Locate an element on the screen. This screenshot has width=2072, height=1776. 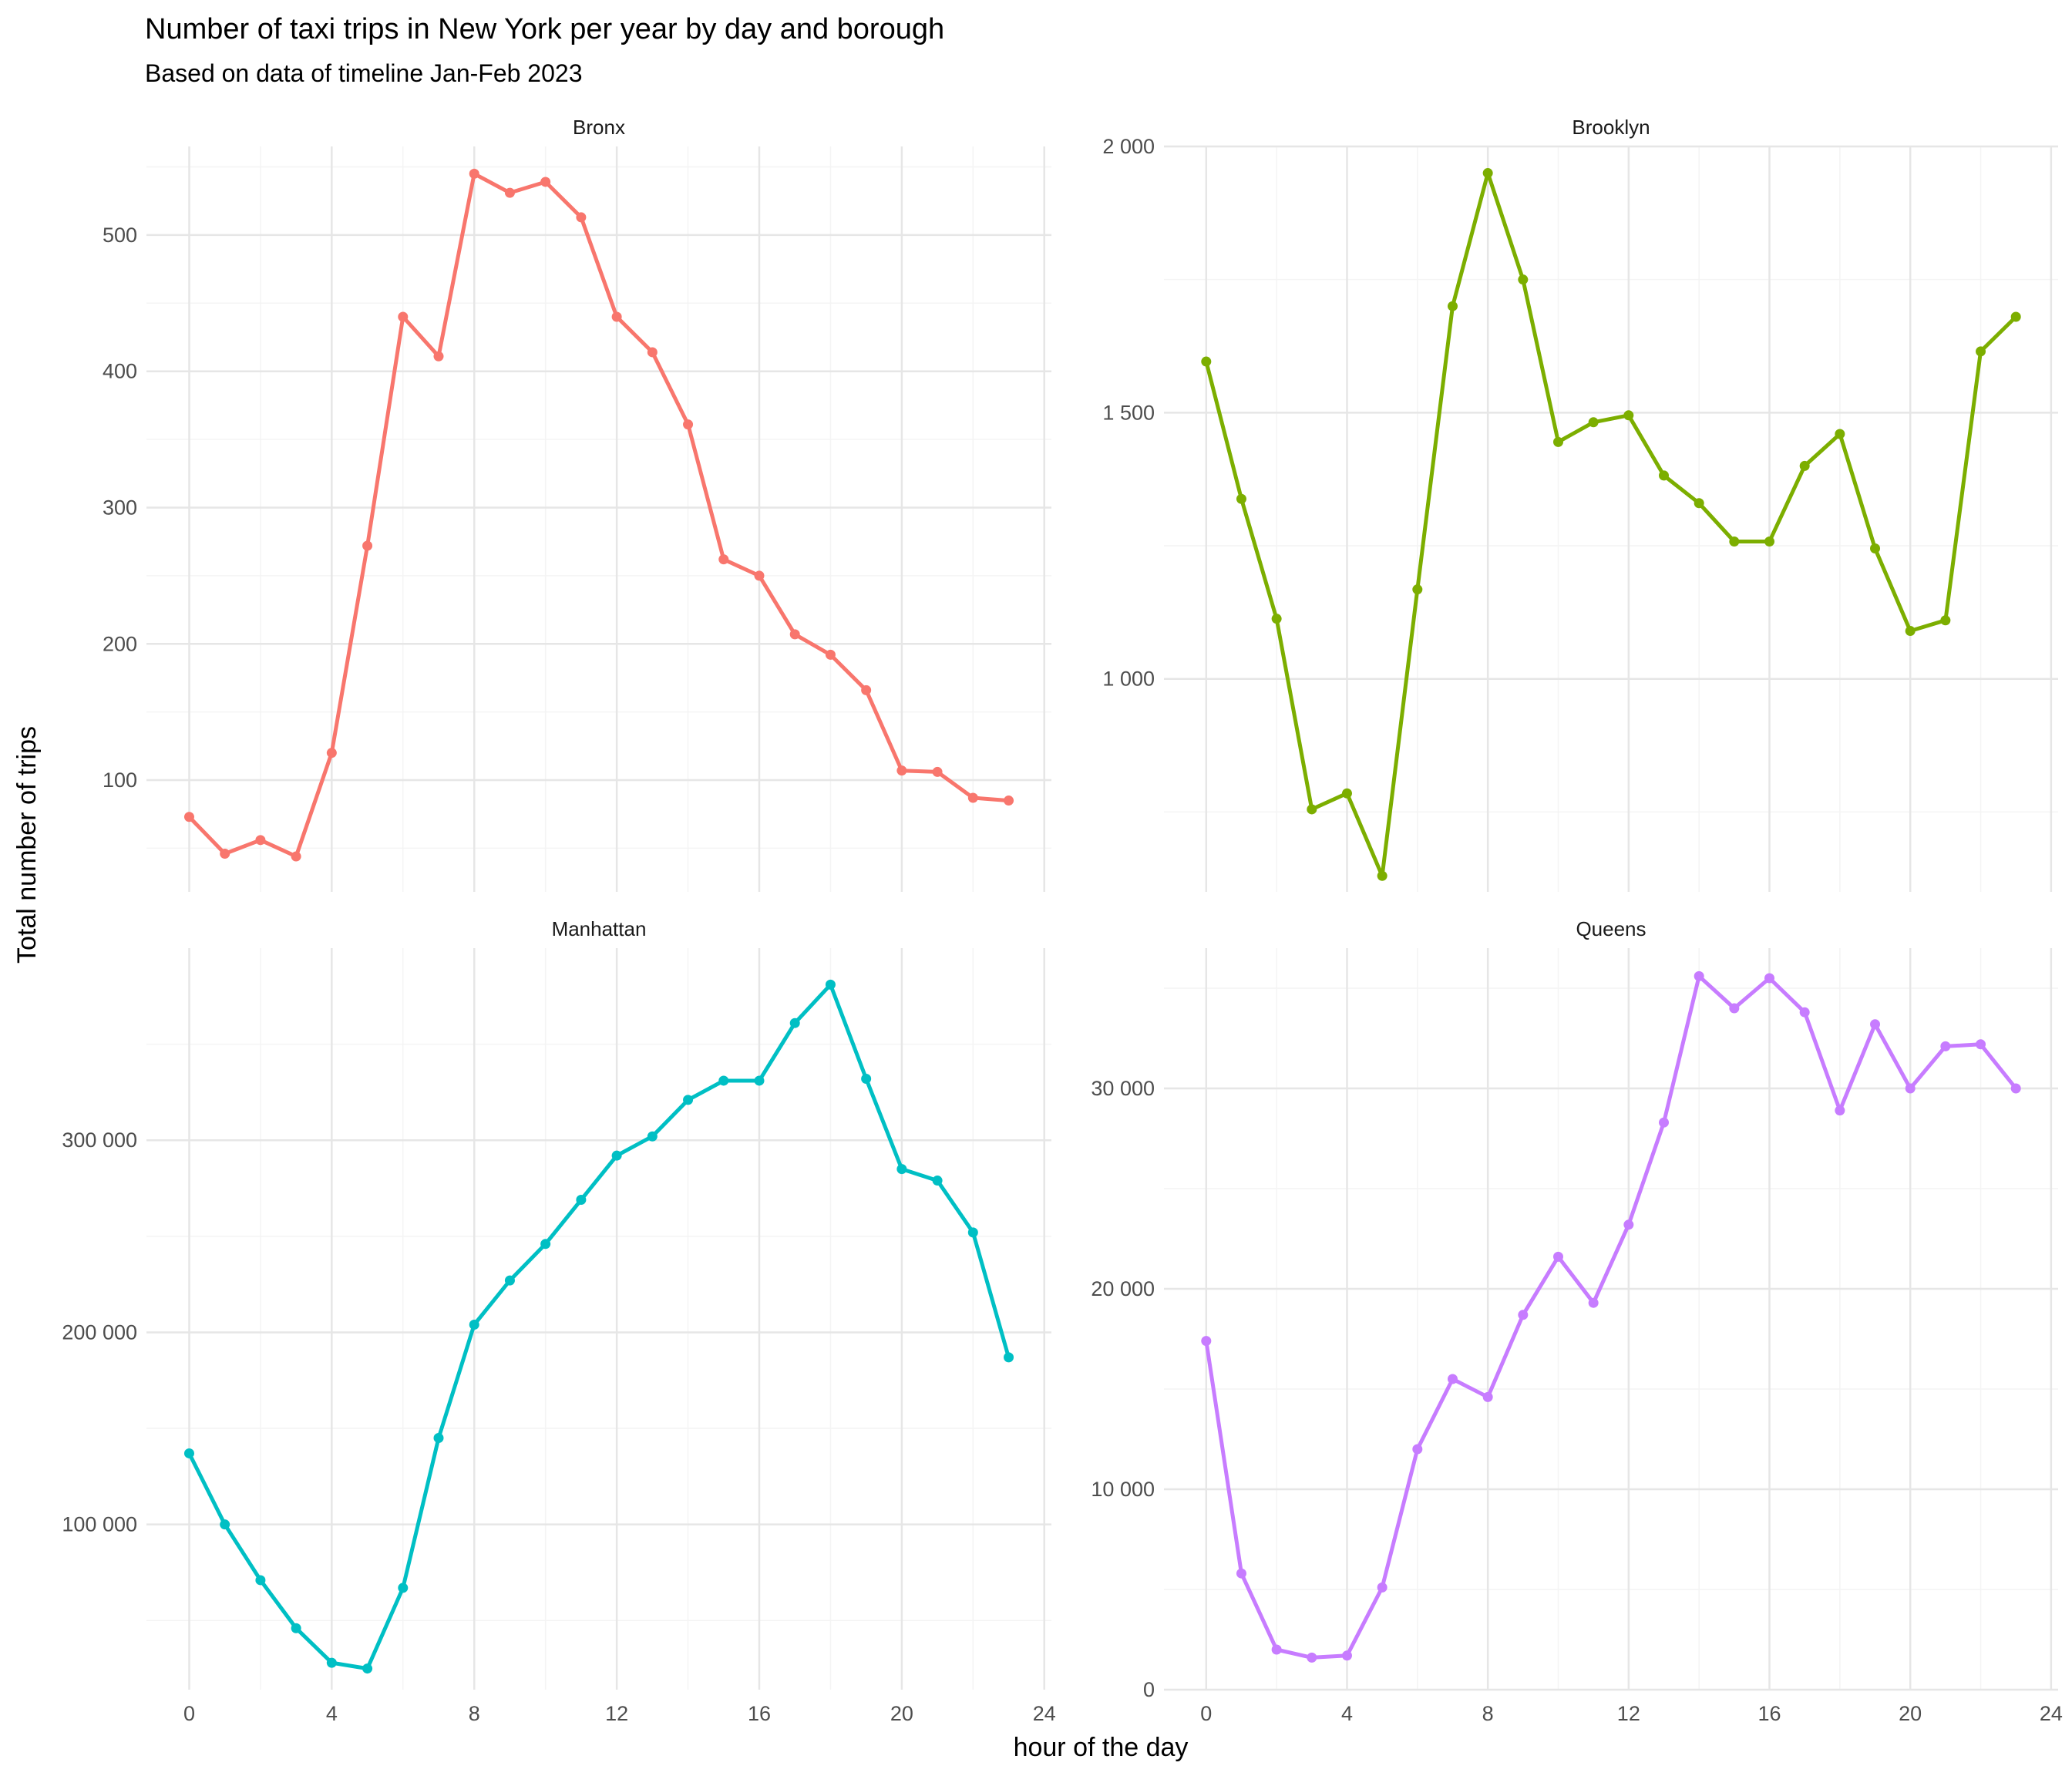
panel-label-manhattan: Manhattan is located at coordinates (600, 929).